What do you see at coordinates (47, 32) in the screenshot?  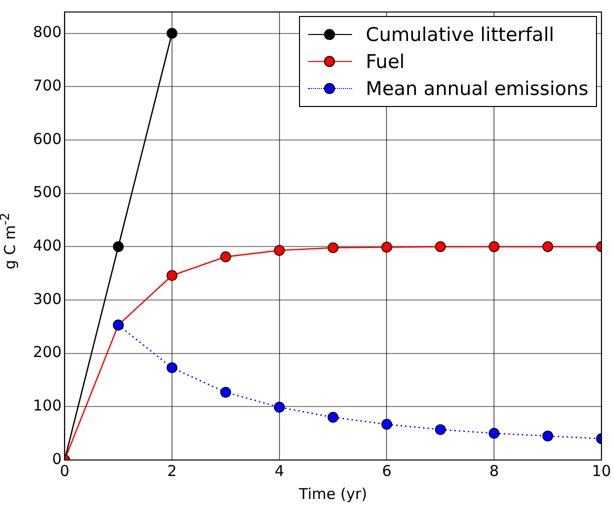 I see `y-tick-label: 800` at bounding box center [47, 32].